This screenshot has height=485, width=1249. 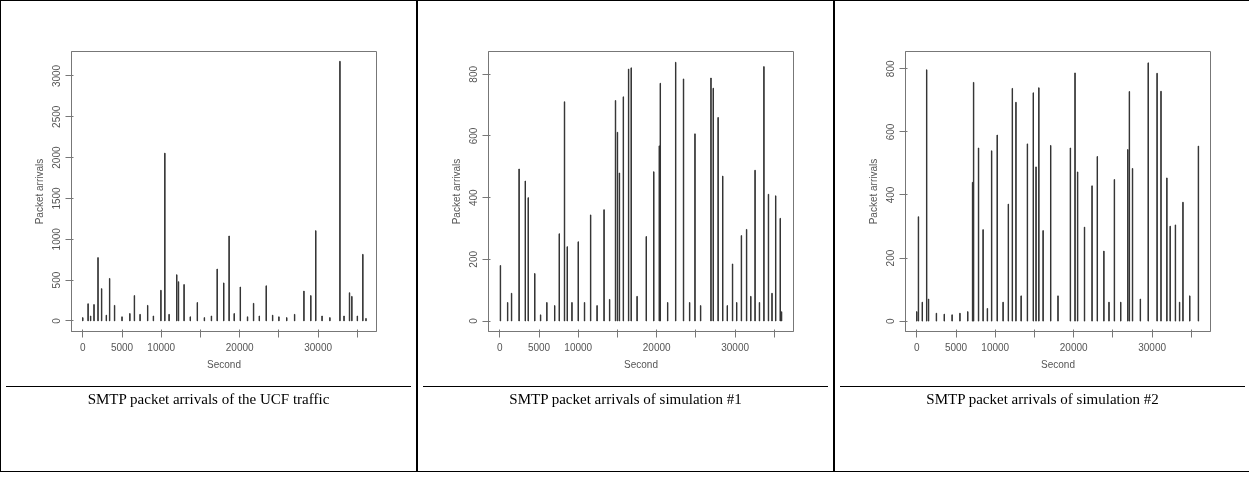 What do you see at coordinates (57, 76) in the screenshot?
I see `y-tick-label: 3000` at bounding box center [57, 76].